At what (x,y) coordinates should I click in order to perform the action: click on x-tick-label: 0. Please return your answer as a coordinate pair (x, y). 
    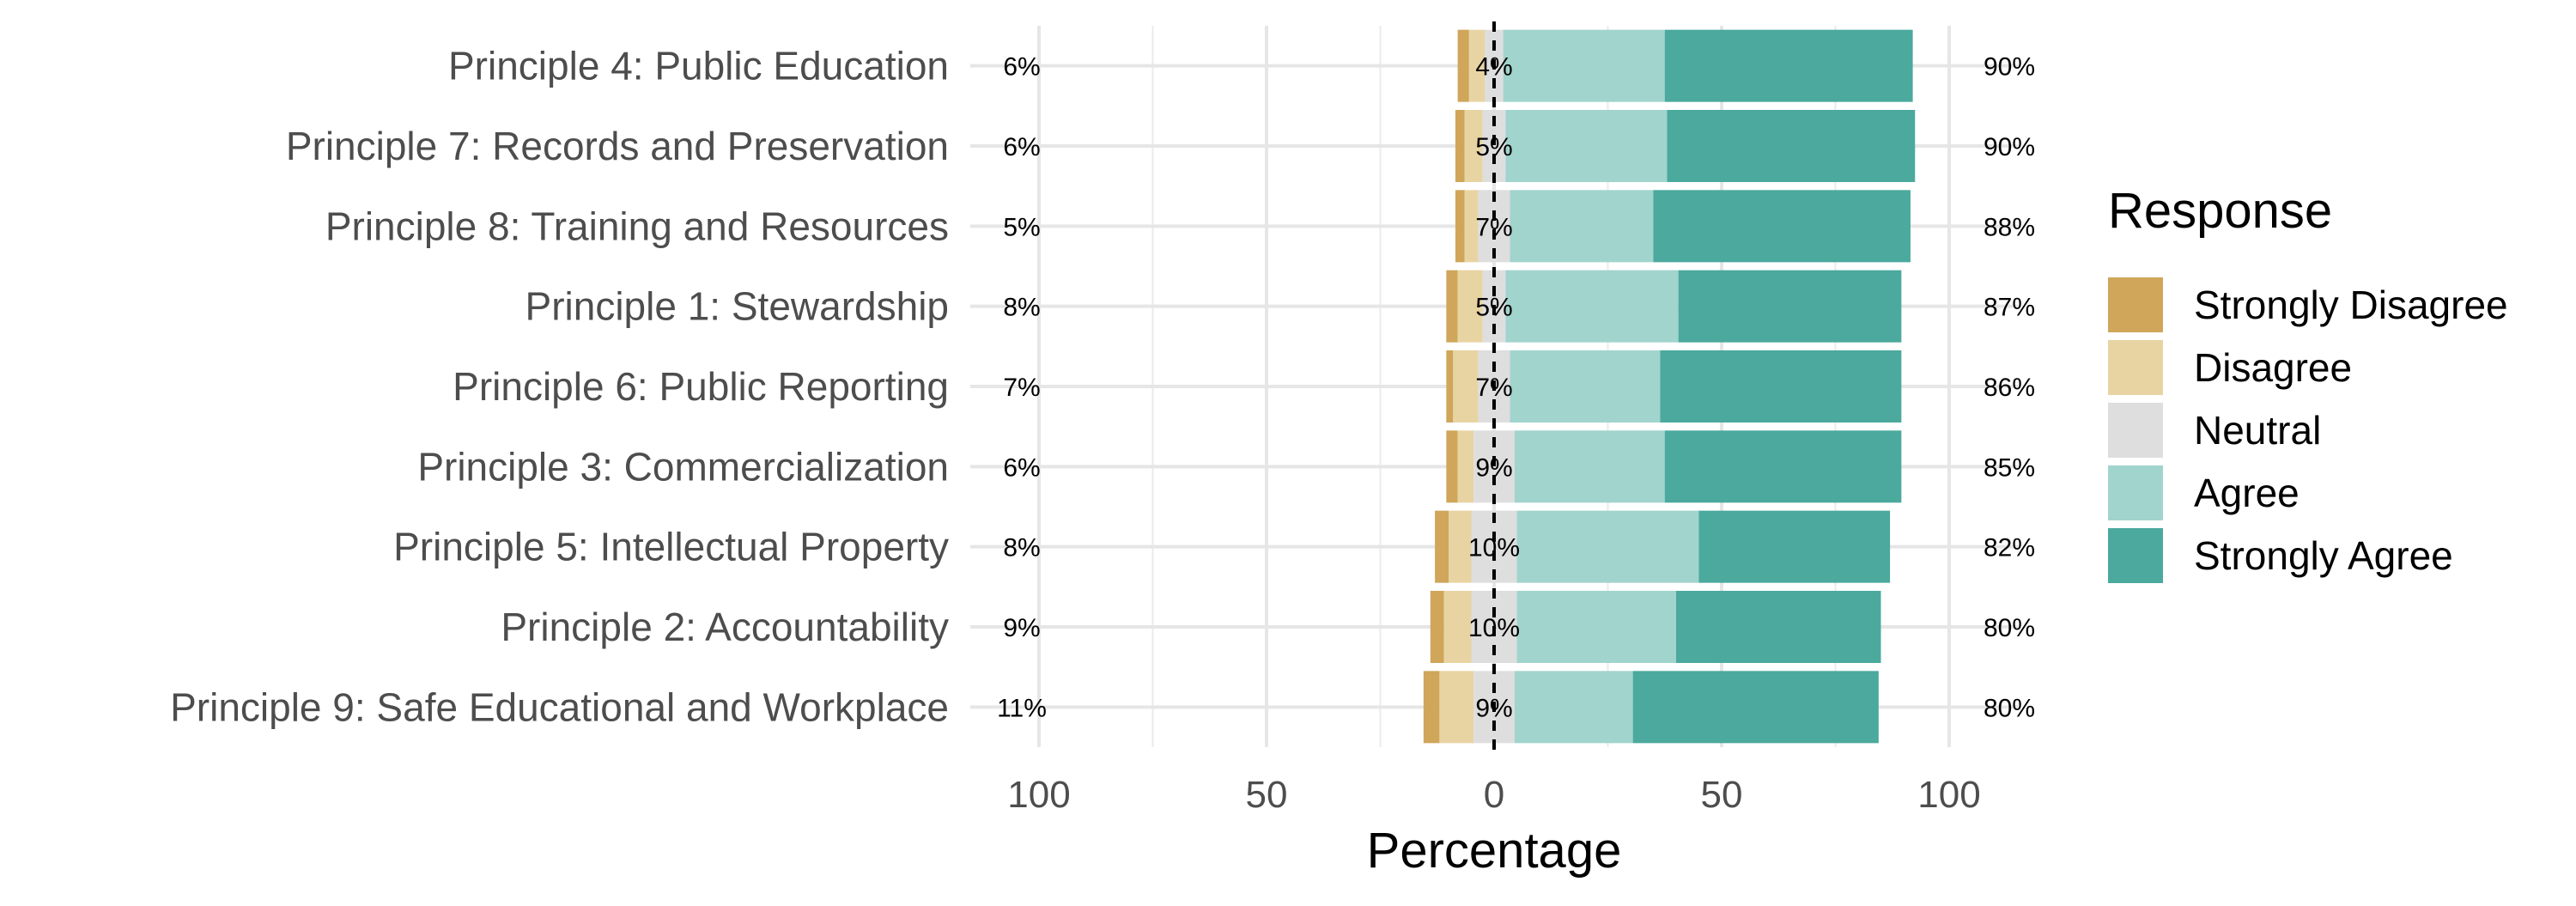
    Looking at the image, I should click on (1494, 795).